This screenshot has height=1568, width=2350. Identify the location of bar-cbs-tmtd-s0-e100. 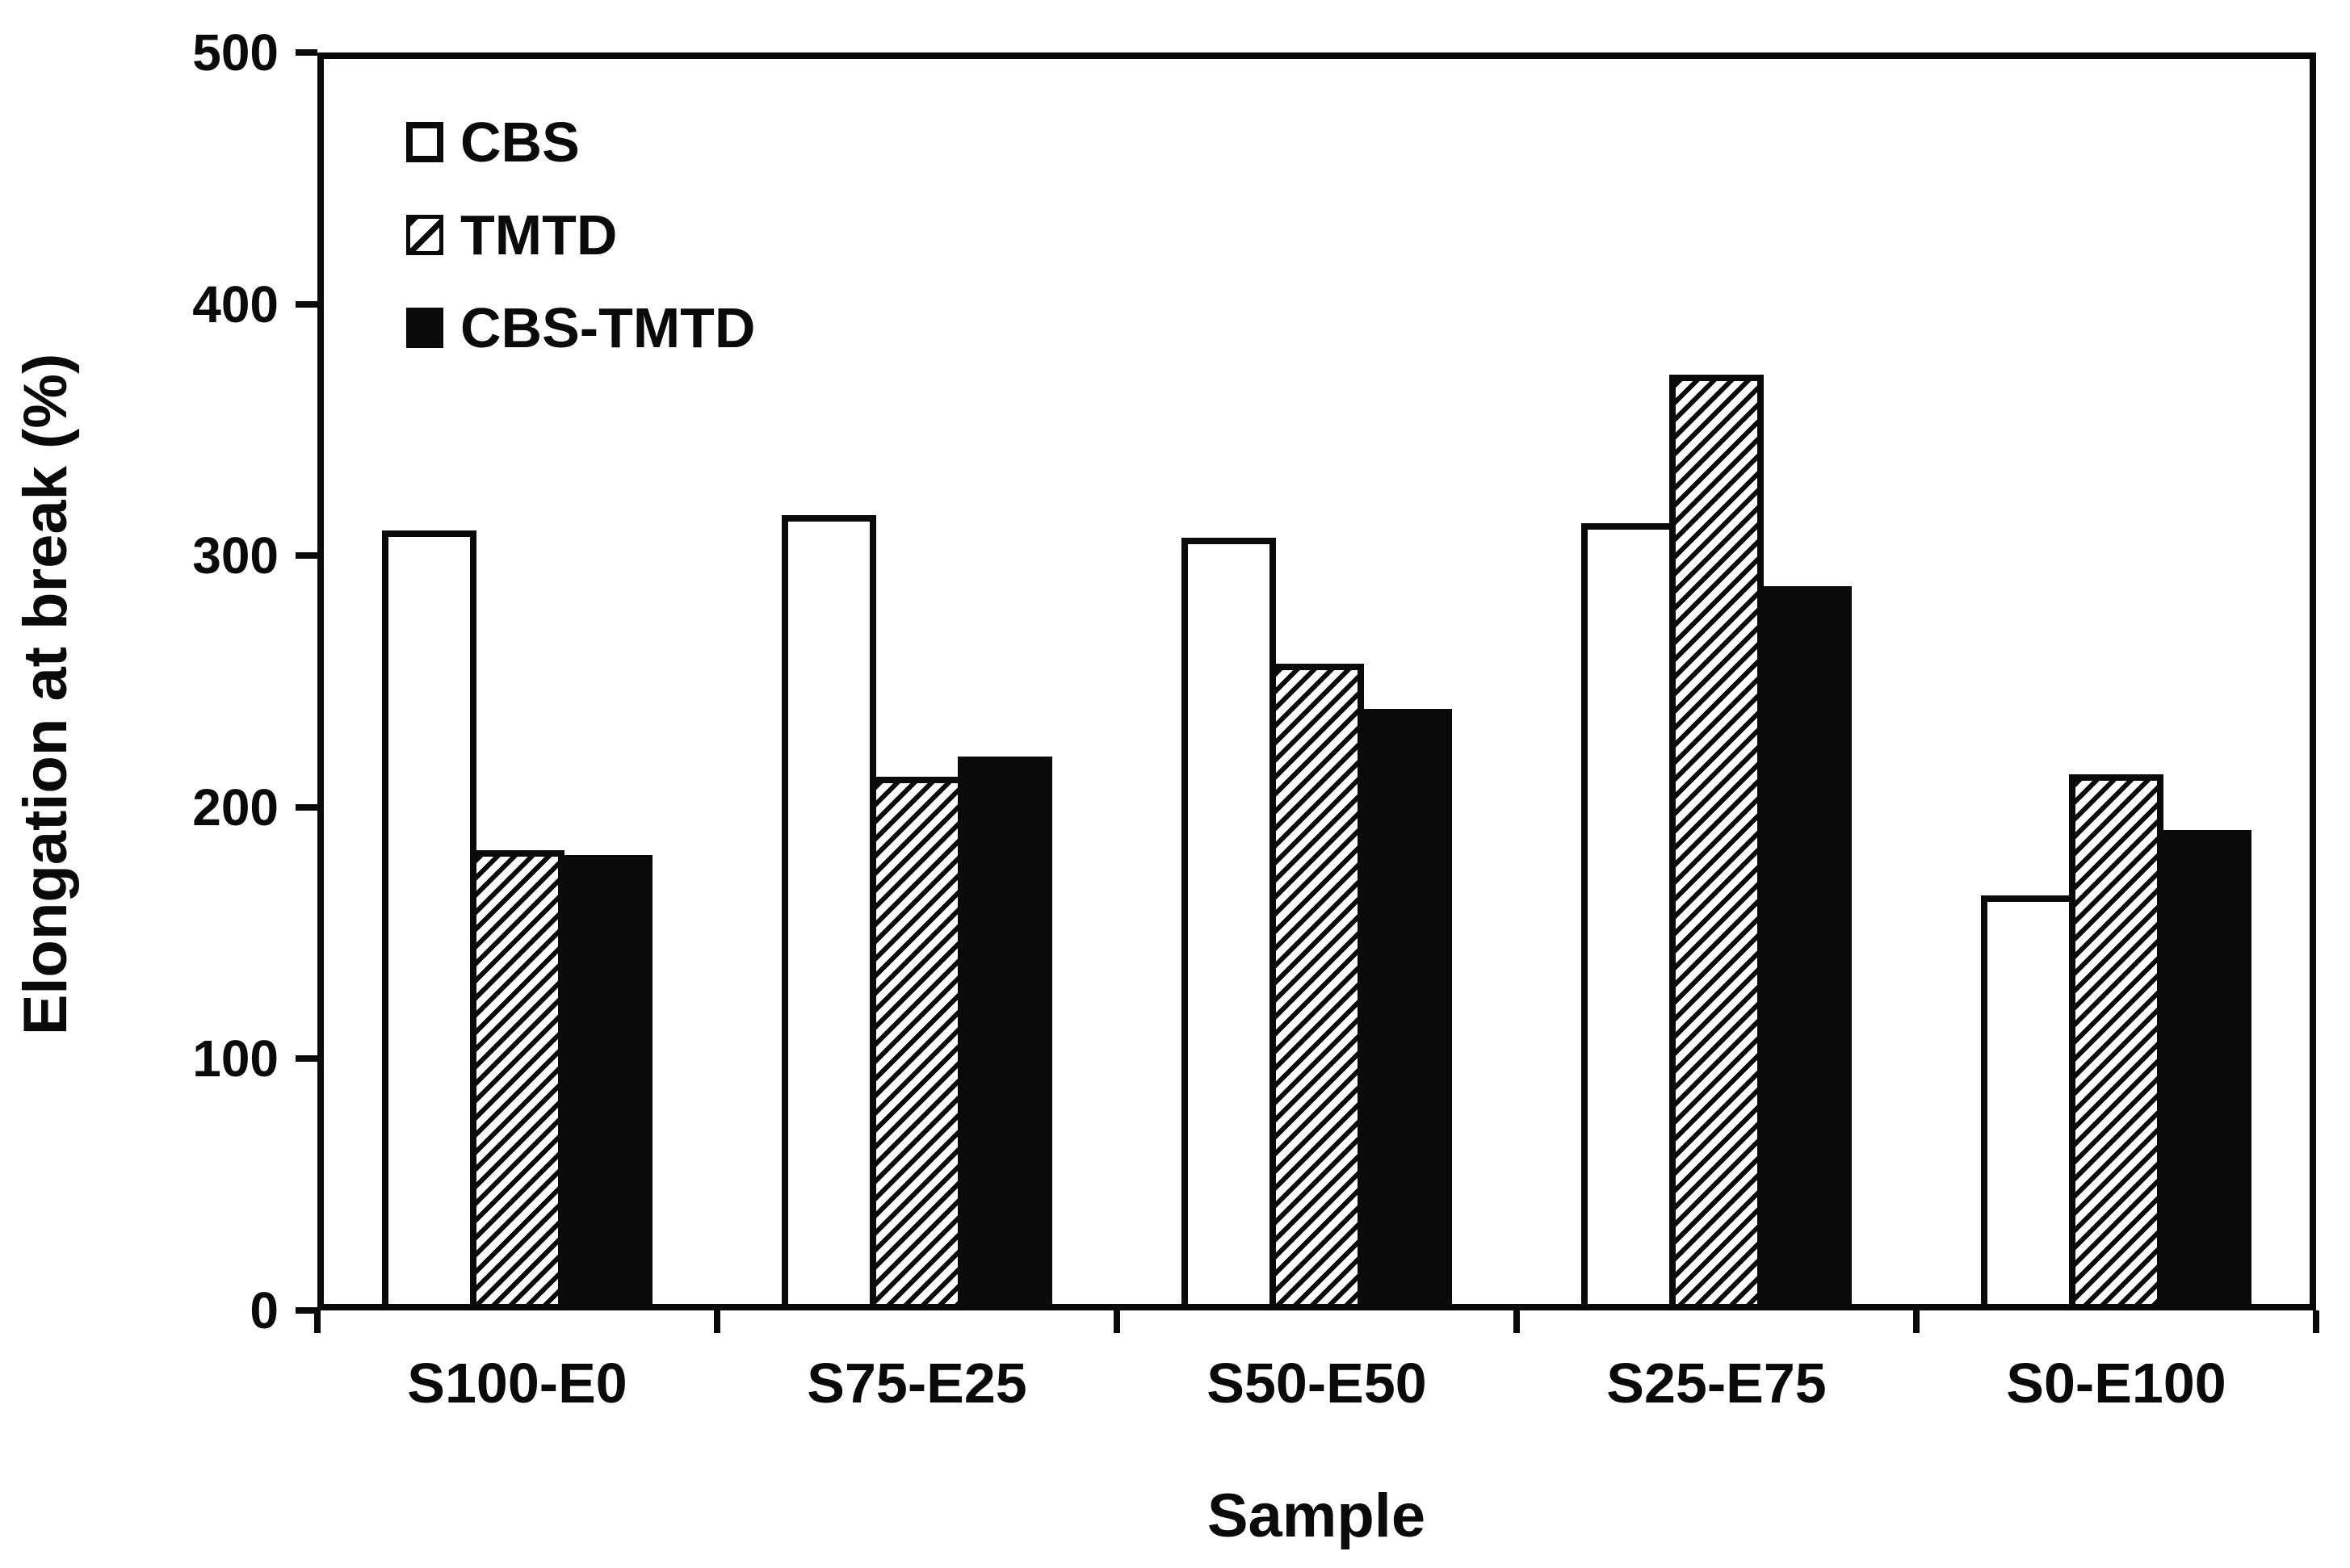
(2204, 1070).